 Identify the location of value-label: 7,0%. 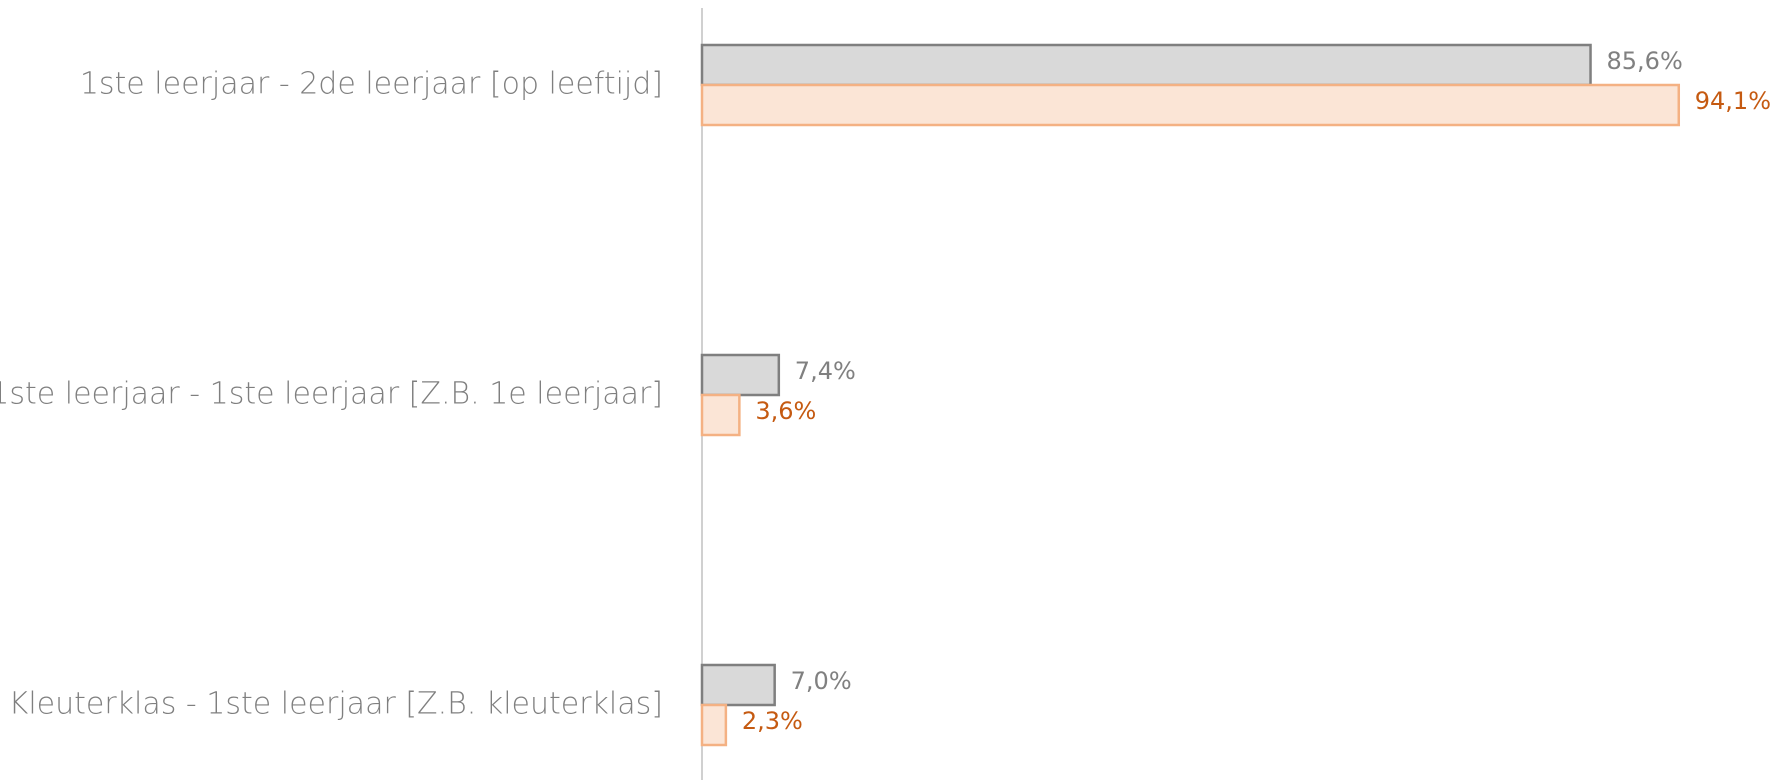
(821, 681).